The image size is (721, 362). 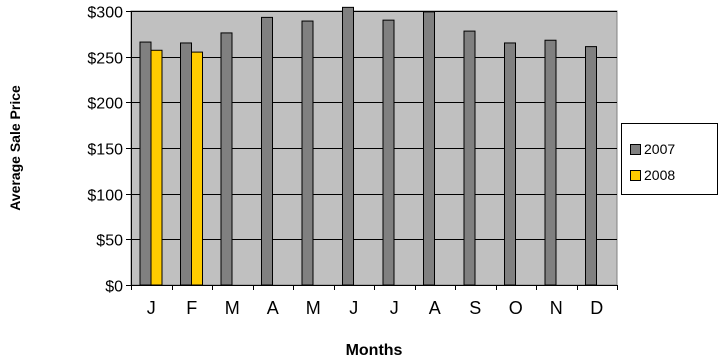 I want to click on legend-item-2008: 2008, so click(x=652, y=175).